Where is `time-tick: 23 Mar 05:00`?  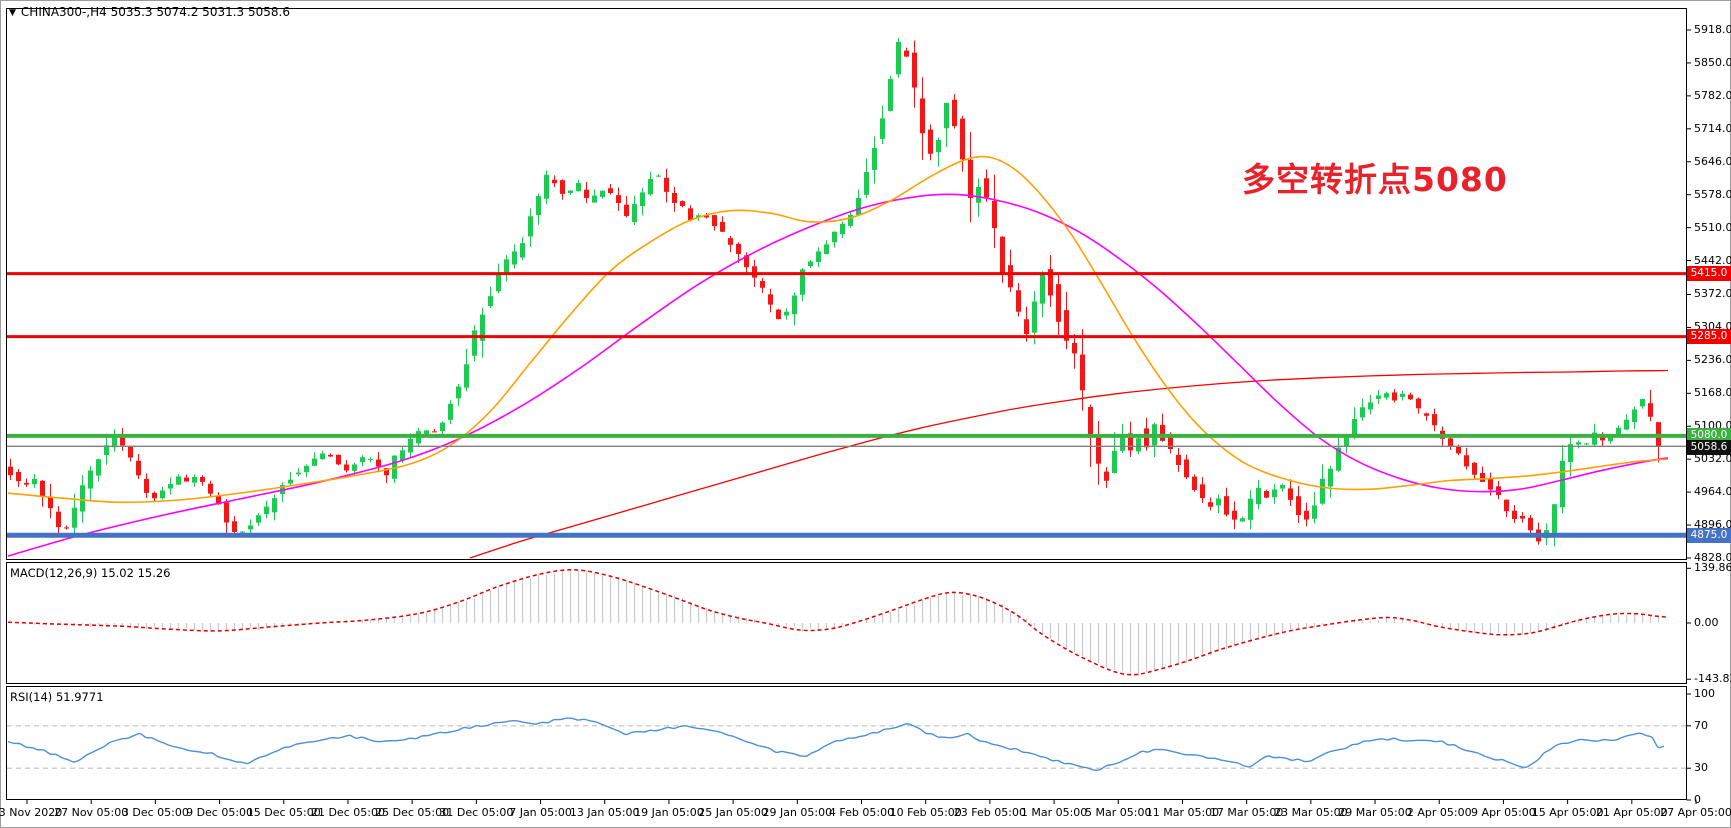
time-tick: 23 Mar 05:00 is located at coordinates (1311, 812).